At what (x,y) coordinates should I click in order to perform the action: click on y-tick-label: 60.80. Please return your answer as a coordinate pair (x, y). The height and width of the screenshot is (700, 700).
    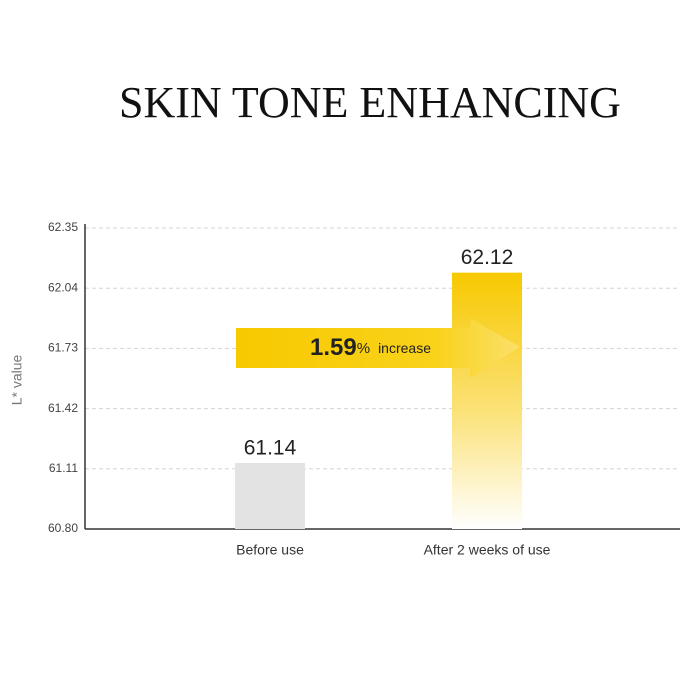
    Looking at the image, I should click on (63, 528).